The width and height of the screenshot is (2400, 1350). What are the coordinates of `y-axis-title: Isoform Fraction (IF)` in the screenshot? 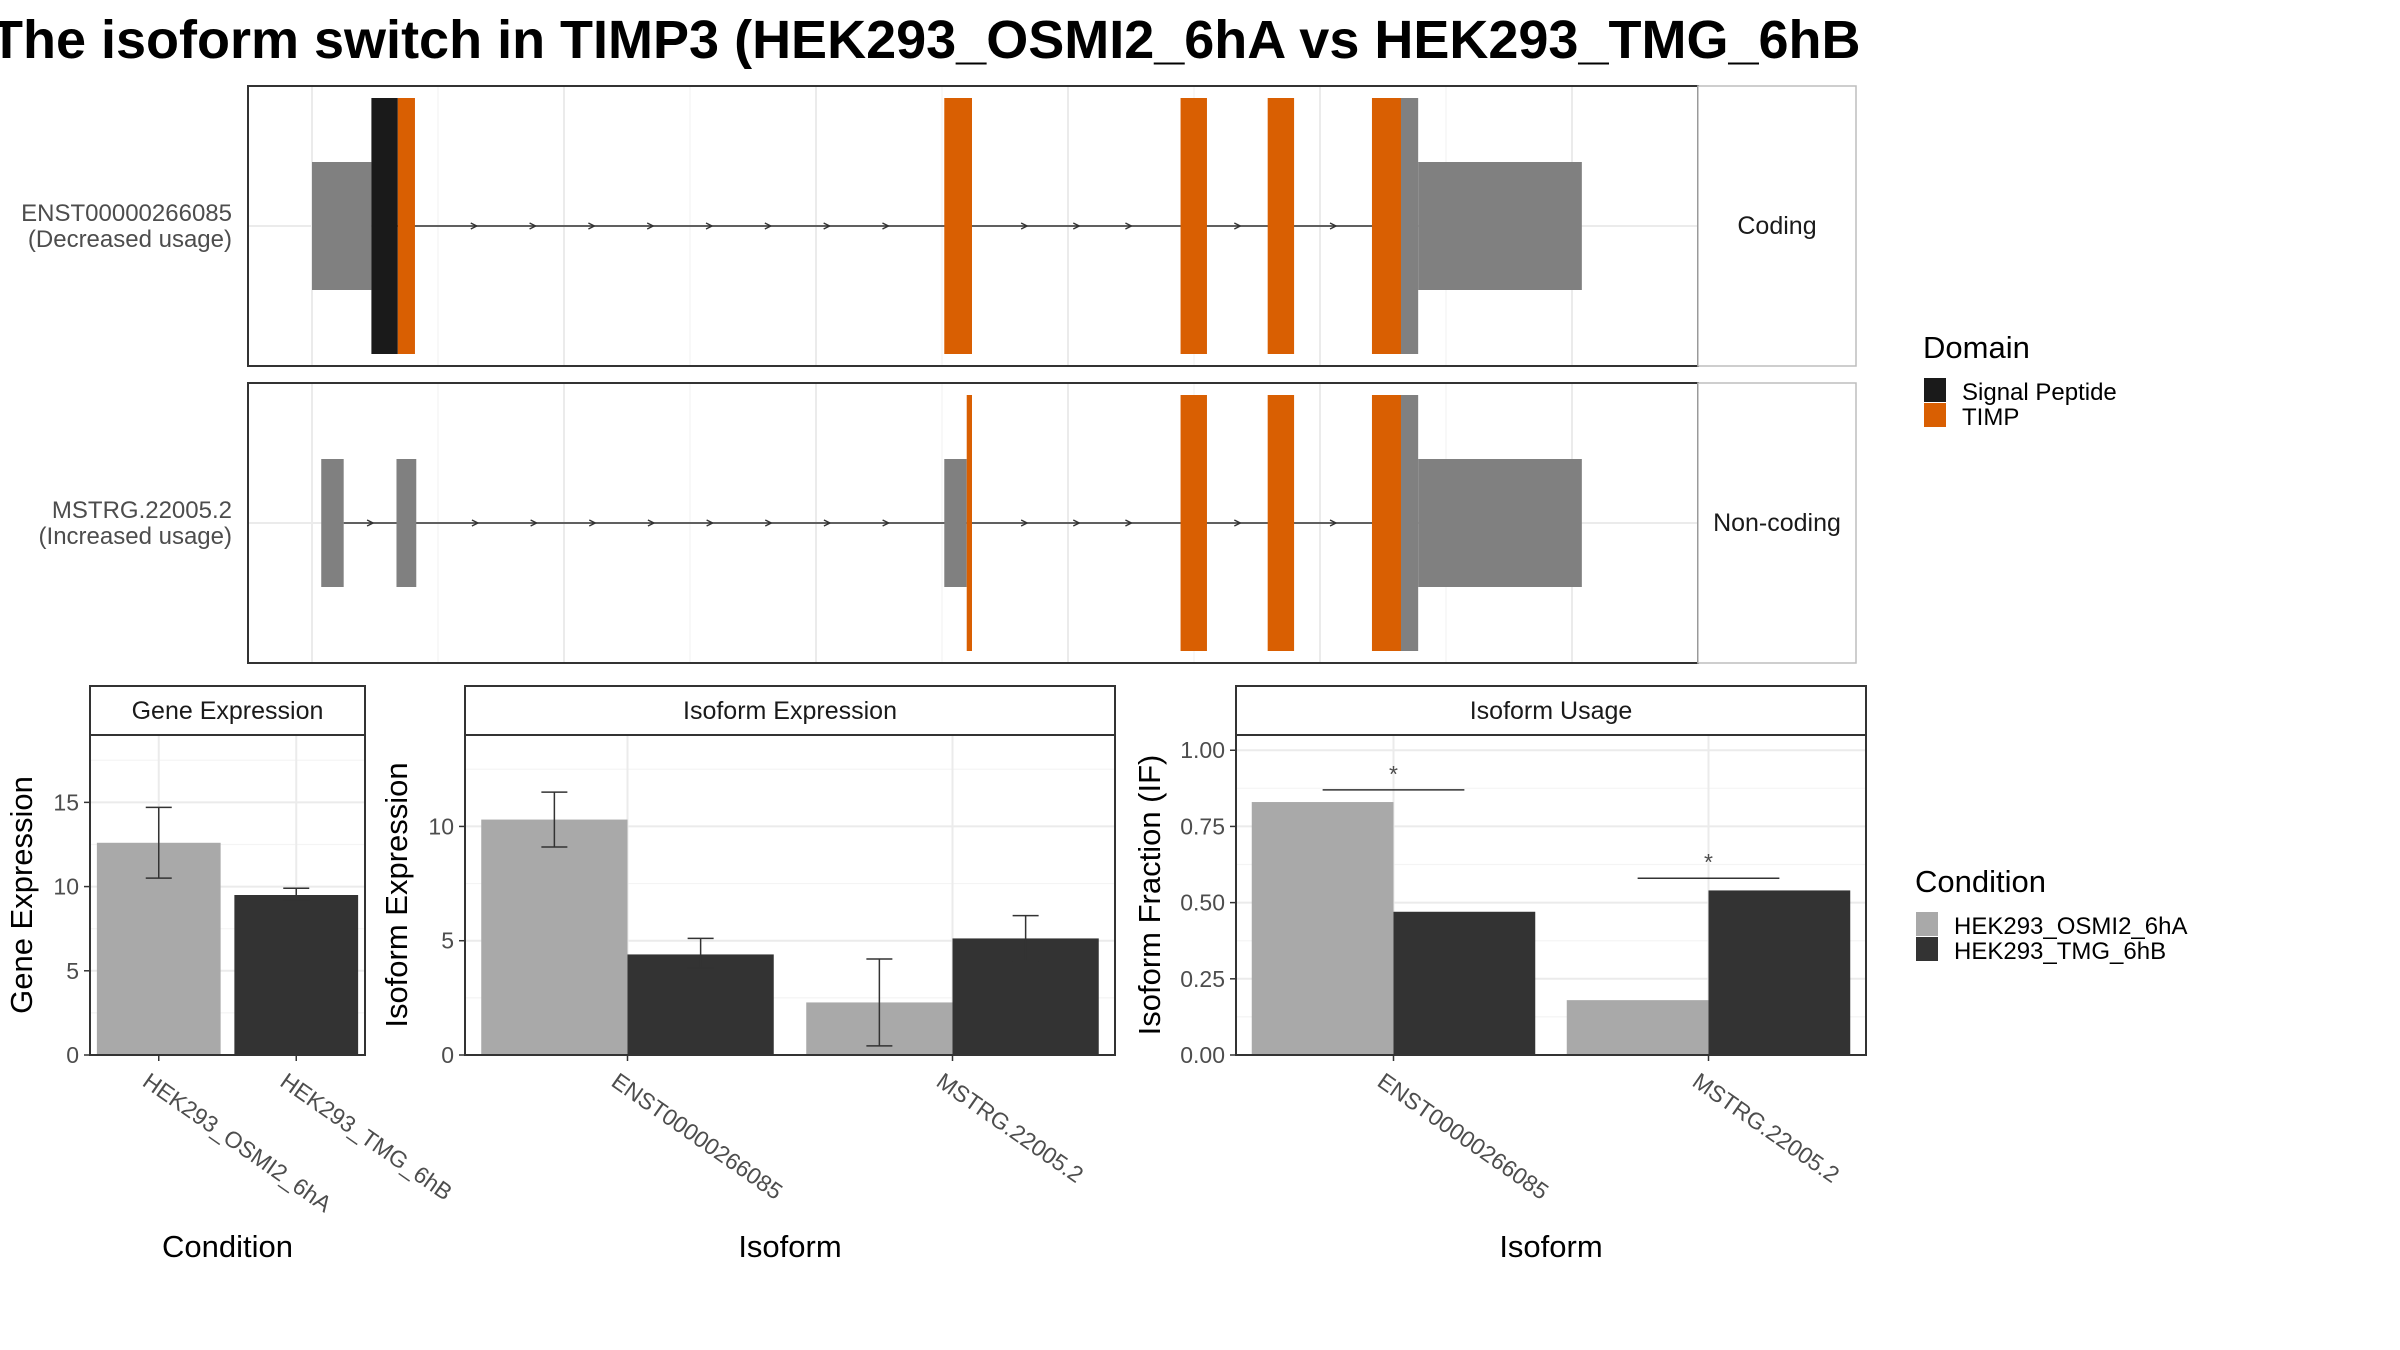 It's located at (1149, 895).